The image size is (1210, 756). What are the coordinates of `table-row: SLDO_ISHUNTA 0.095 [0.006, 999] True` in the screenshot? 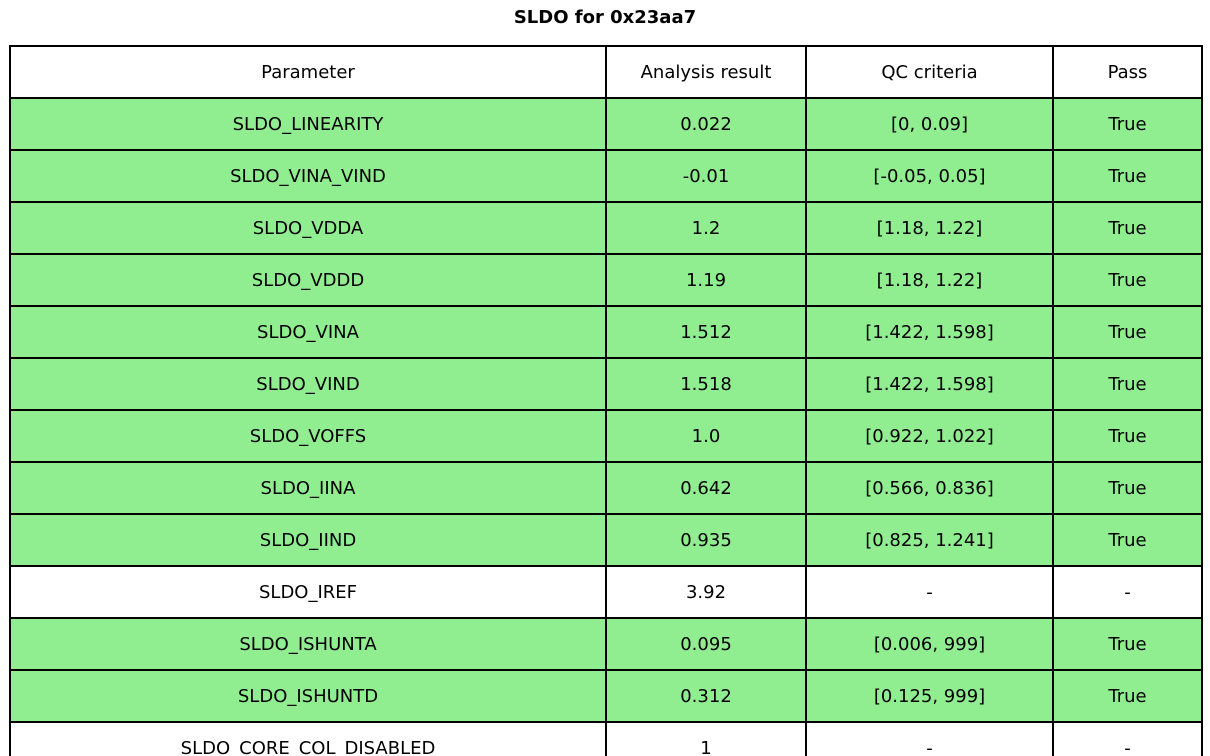 It's located at (606, 644).